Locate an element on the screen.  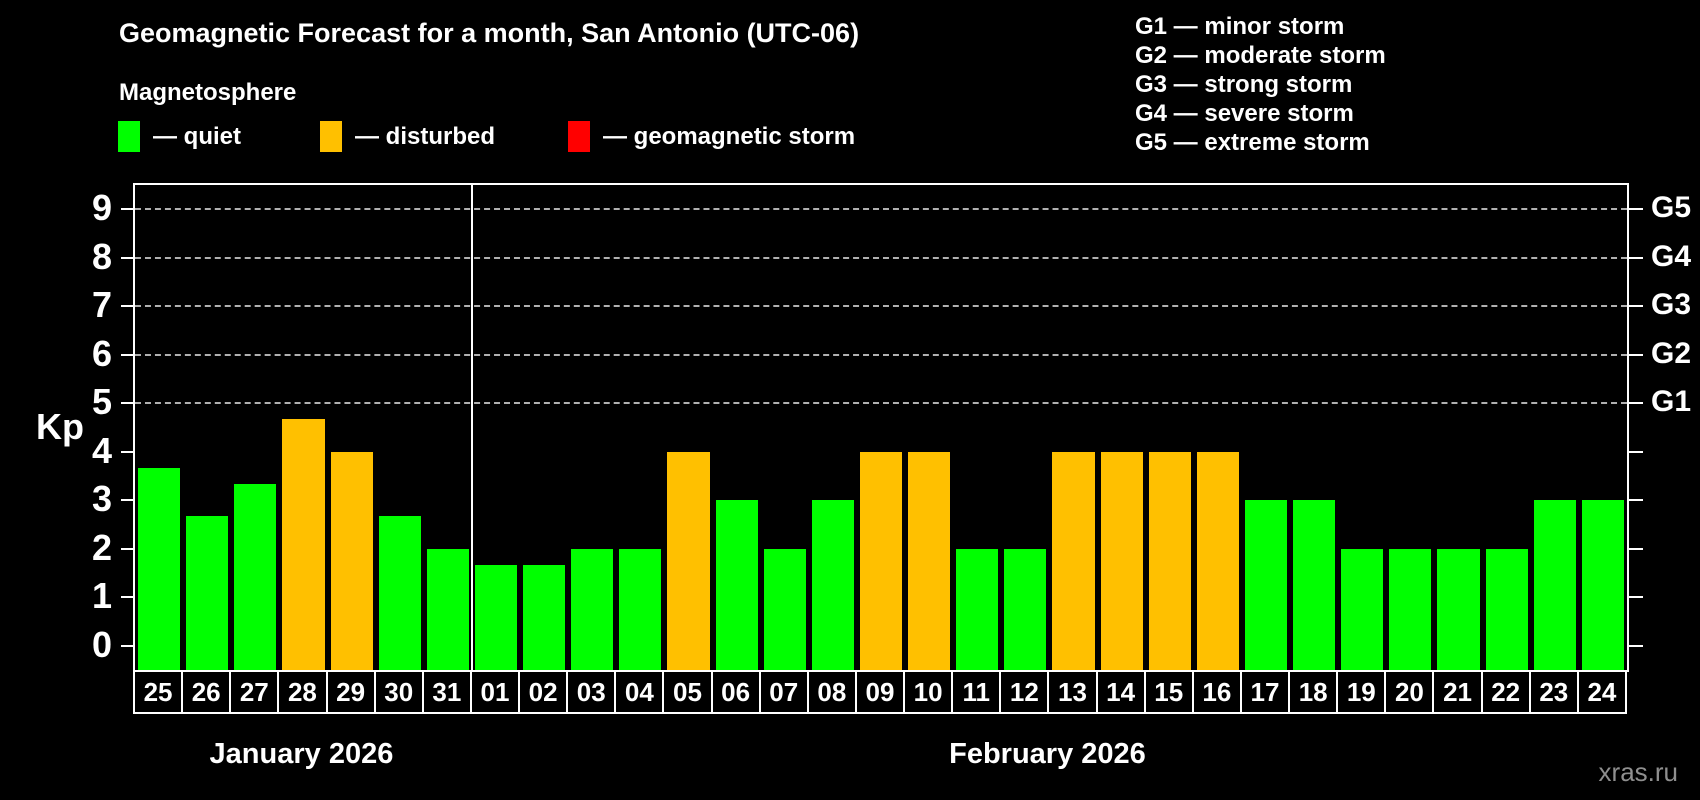
legend-label-quiet: — quiet is located at coordinates (197, 136).